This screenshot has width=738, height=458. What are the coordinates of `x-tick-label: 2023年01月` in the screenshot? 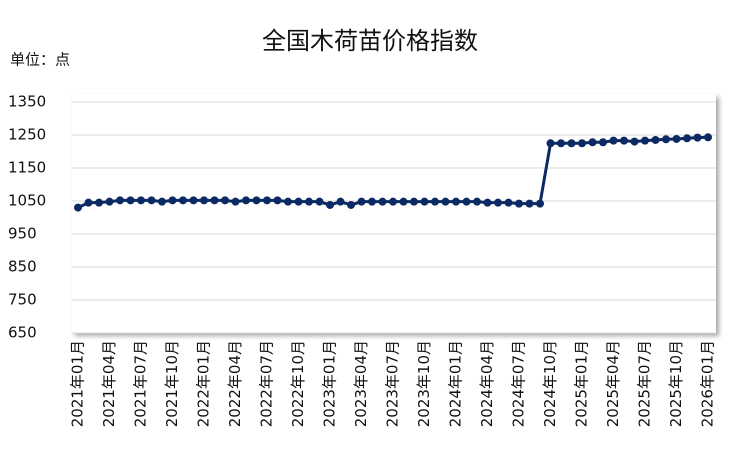 It's located at (330, 383).